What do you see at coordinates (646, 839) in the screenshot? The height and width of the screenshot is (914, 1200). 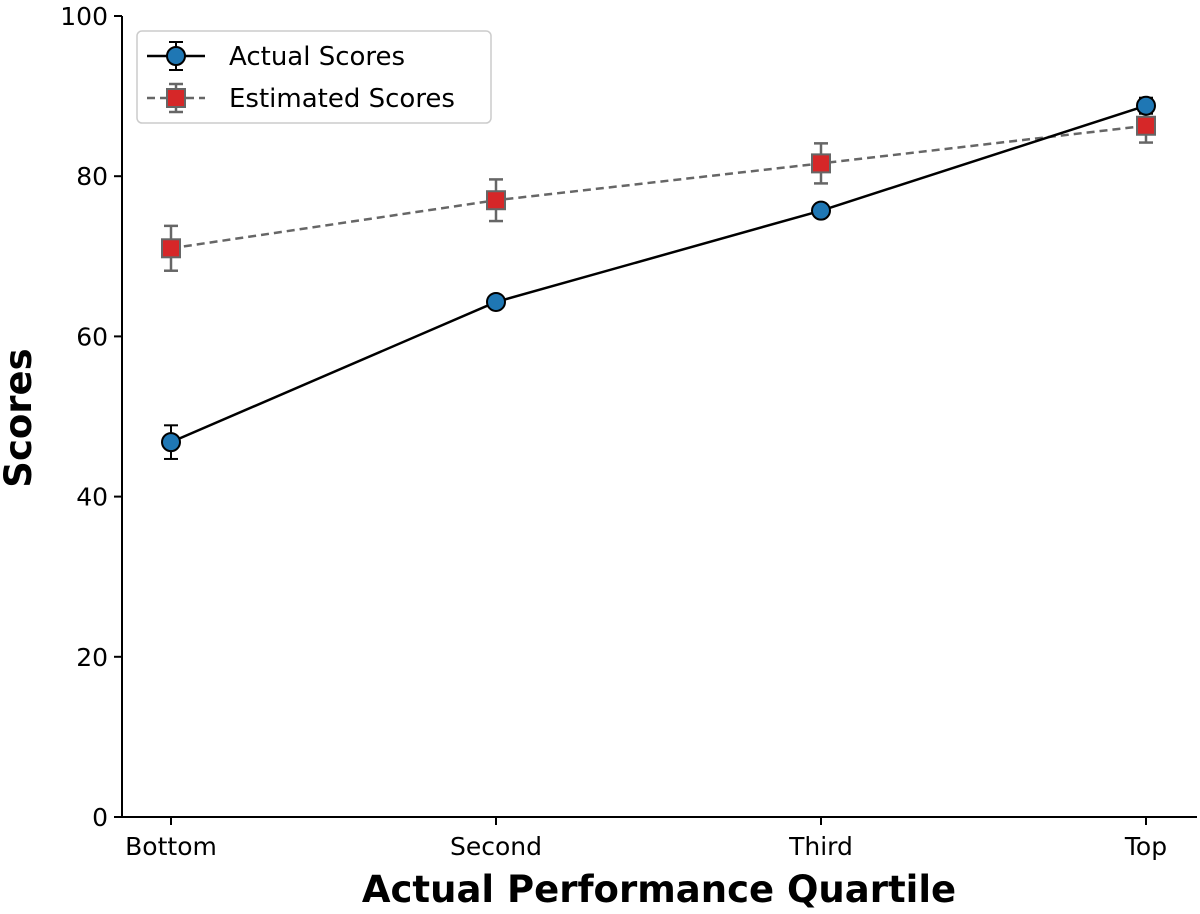 I see `x-tick-layer: Bottom Second Third Top` at bounding box center [646, 839].